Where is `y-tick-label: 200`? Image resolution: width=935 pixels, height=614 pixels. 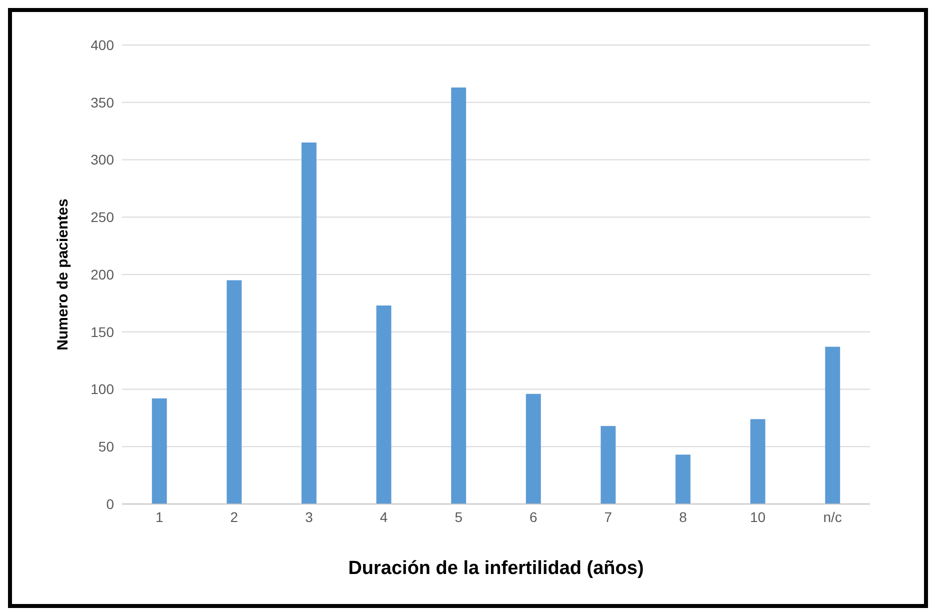
y-tick-label: 200 is located at coordinates (102, 274).